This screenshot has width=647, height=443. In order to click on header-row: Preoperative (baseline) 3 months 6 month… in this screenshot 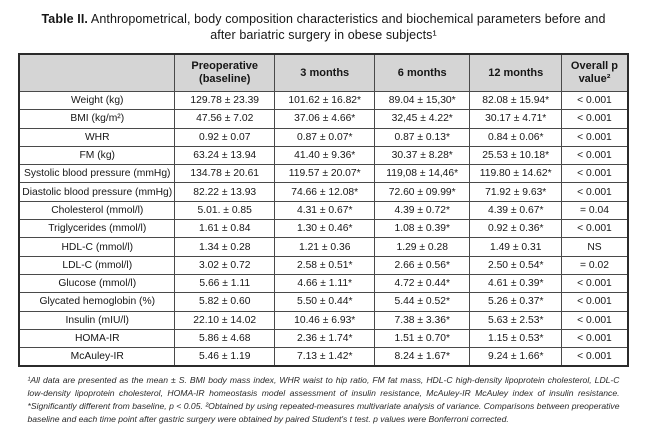, I will do `click(323, 72)`.